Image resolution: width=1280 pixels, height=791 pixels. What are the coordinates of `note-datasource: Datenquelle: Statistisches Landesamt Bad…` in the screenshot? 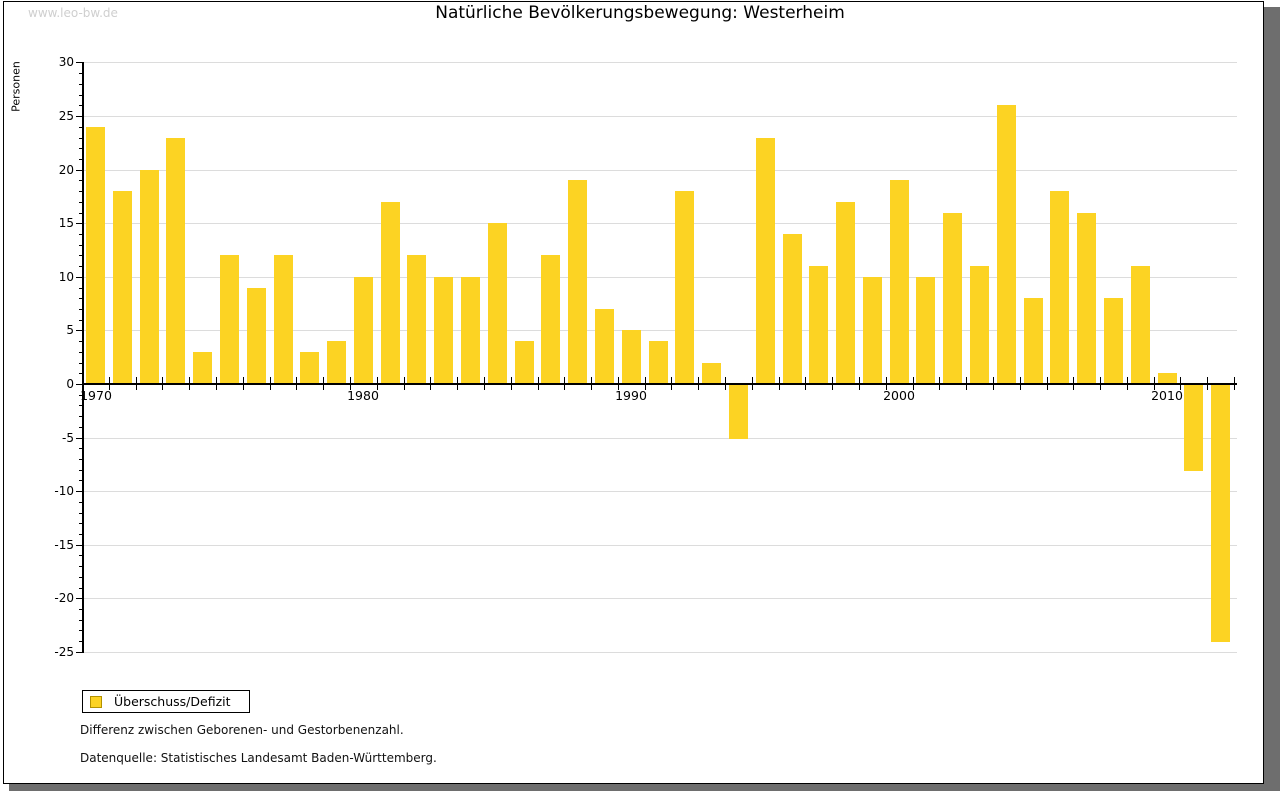 It's located at (258, 758).